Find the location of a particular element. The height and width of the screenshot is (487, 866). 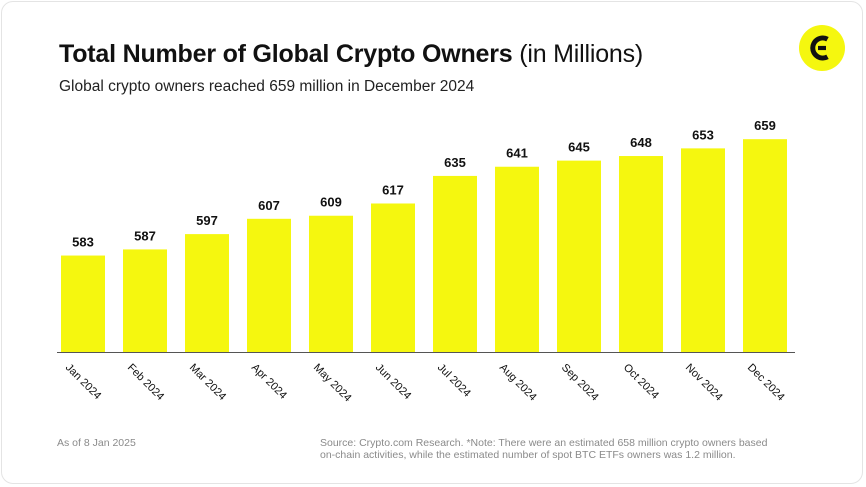

bar-mar-2024 is located at coordinates (207, 293).